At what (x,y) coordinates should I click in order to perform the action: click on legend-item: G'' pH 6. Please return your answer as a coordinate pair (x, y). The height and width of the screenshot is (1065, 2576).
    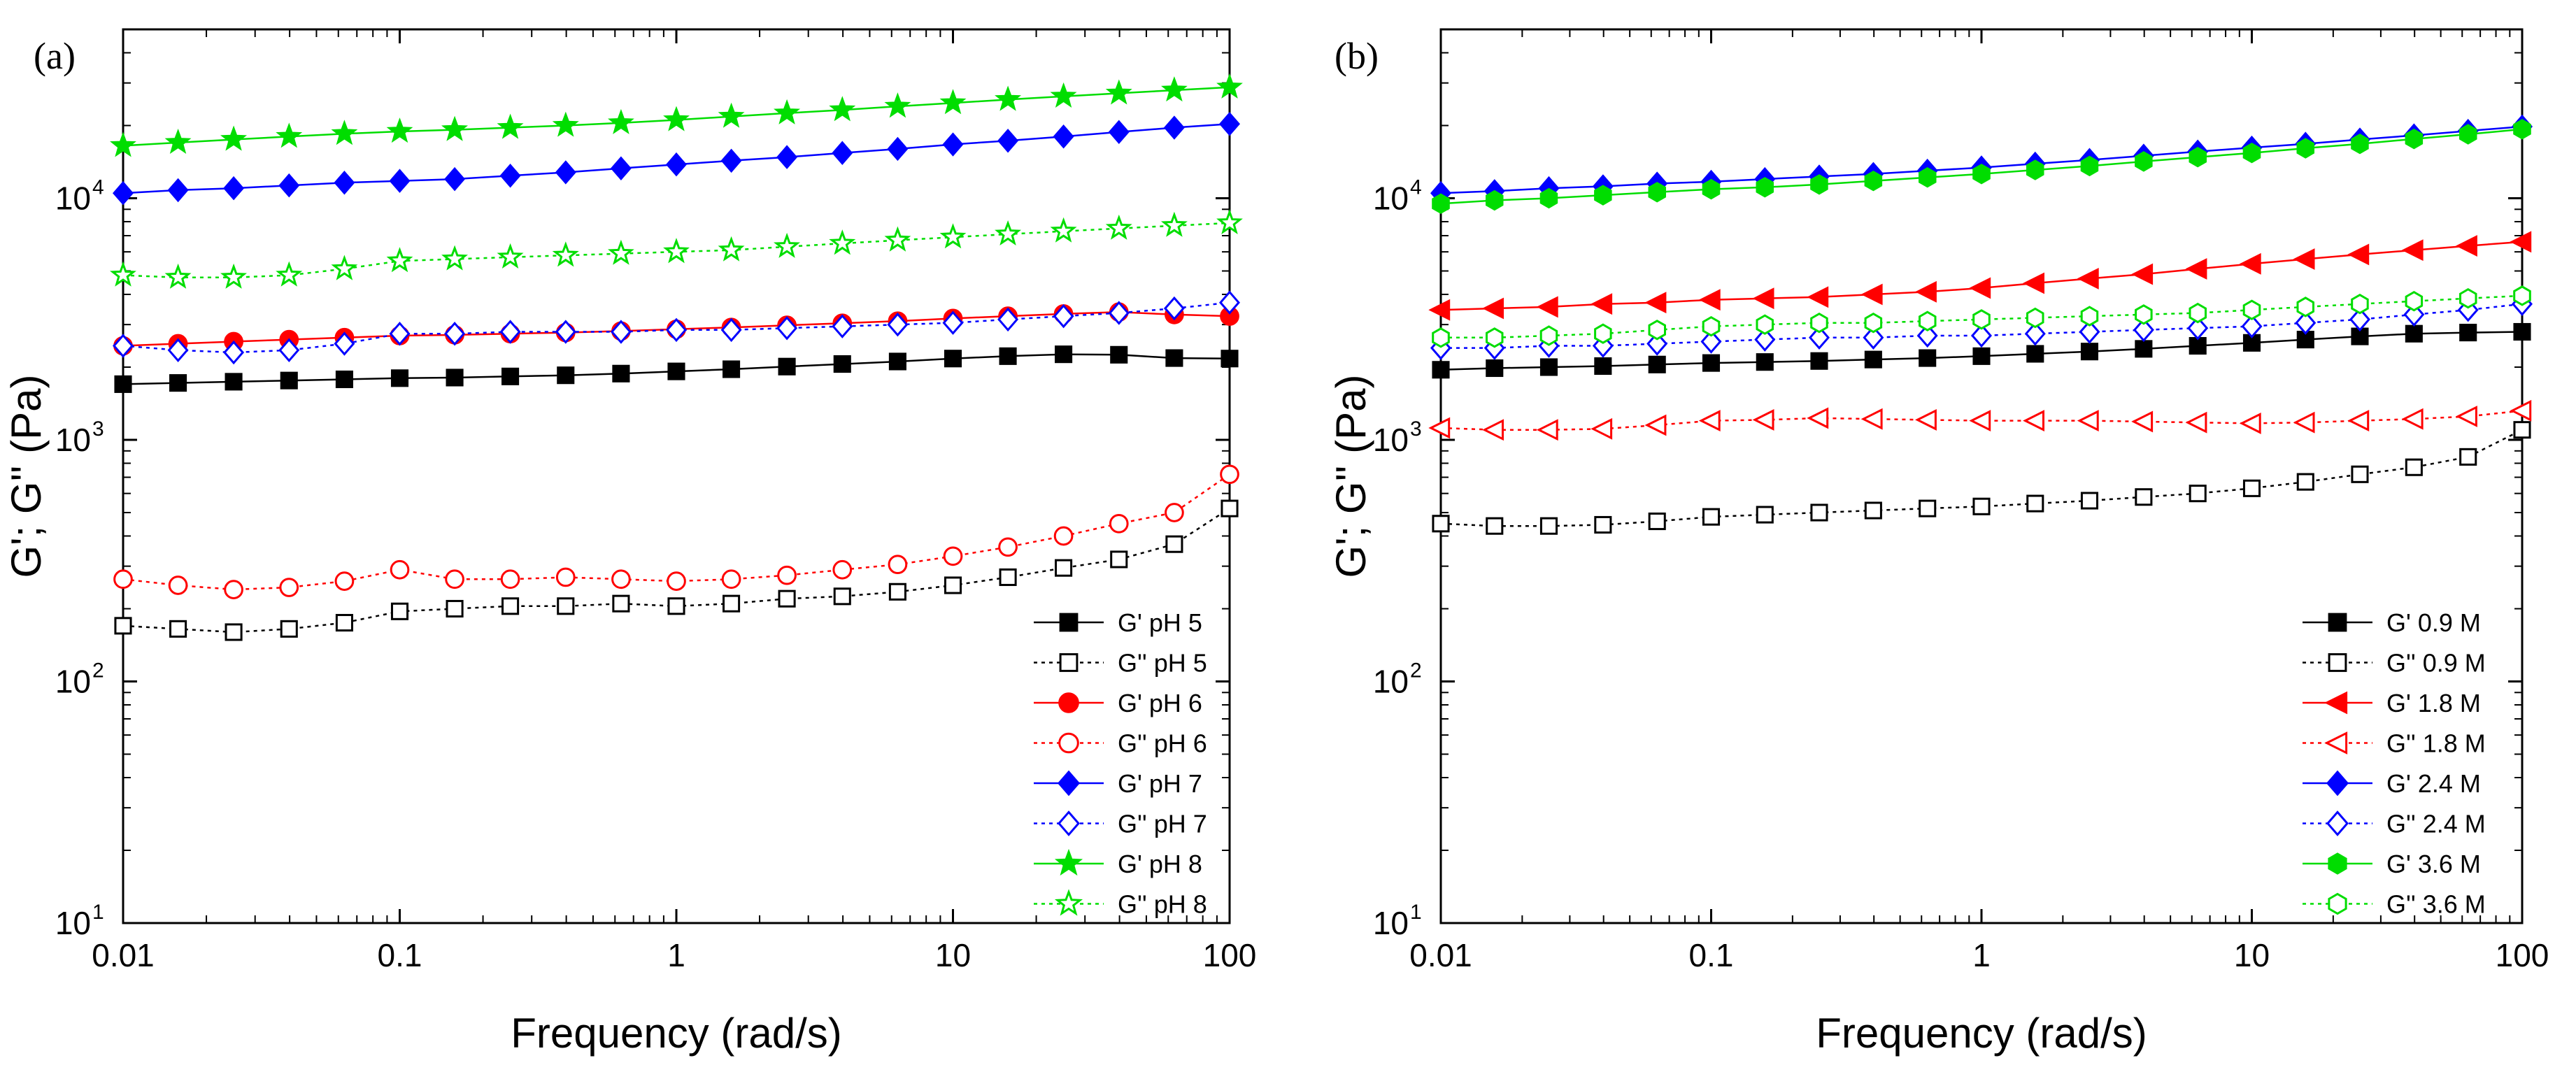
    Looking at the image, I should click on (1120, 743).